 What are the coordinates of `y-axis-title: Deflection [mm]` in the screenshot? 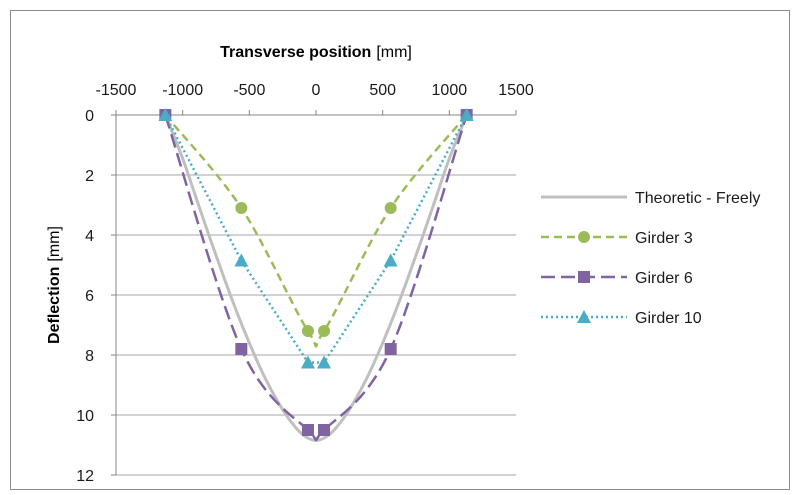 It's located at (54, 285).